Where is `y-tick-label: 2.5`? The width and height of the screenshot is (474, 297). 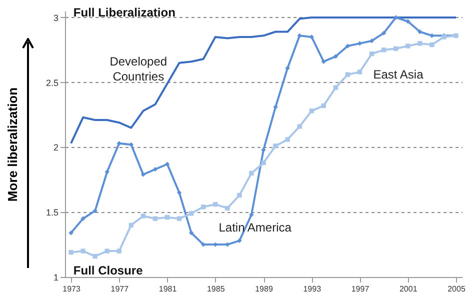 y-tick-label: 2.5 is located at coordinates (52, 83).